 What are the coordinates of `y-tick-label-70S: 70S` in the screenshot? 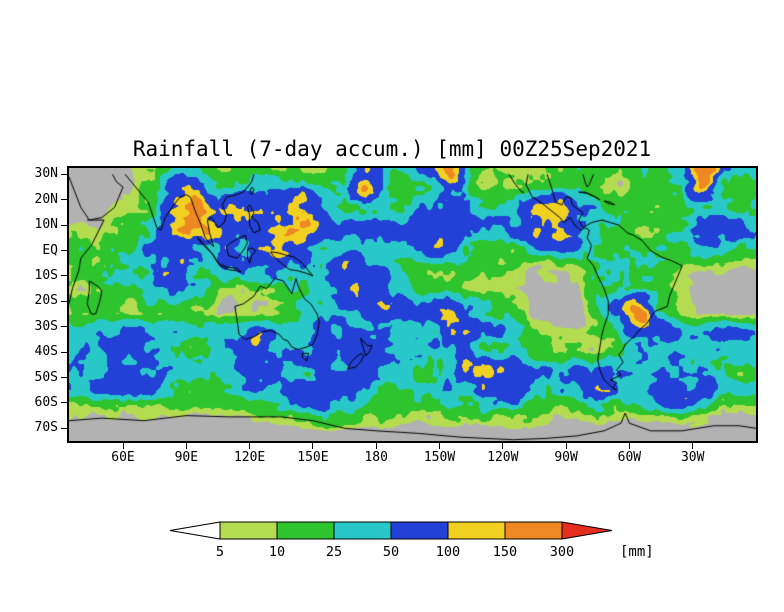 It's located at (46, 428).